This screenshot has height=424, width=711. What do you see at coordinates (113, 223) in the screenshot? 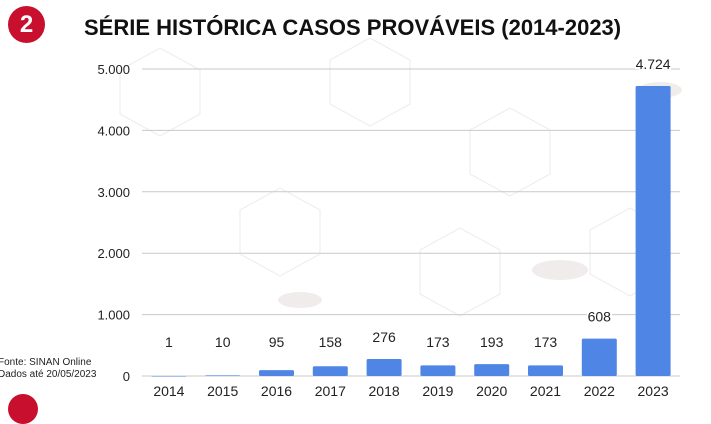
I see `y-axis-ticks: 0 1.000 2.000 3.000 4.000 5.000` at bounding box center [113, 223].